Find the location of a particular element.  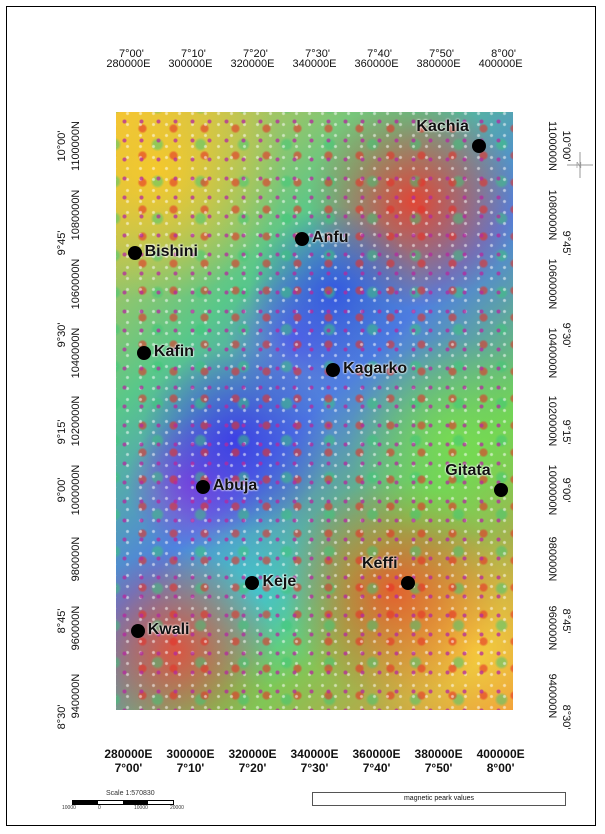

bottom-longitude-label: 7°50' is located at coordinates (438, 768).